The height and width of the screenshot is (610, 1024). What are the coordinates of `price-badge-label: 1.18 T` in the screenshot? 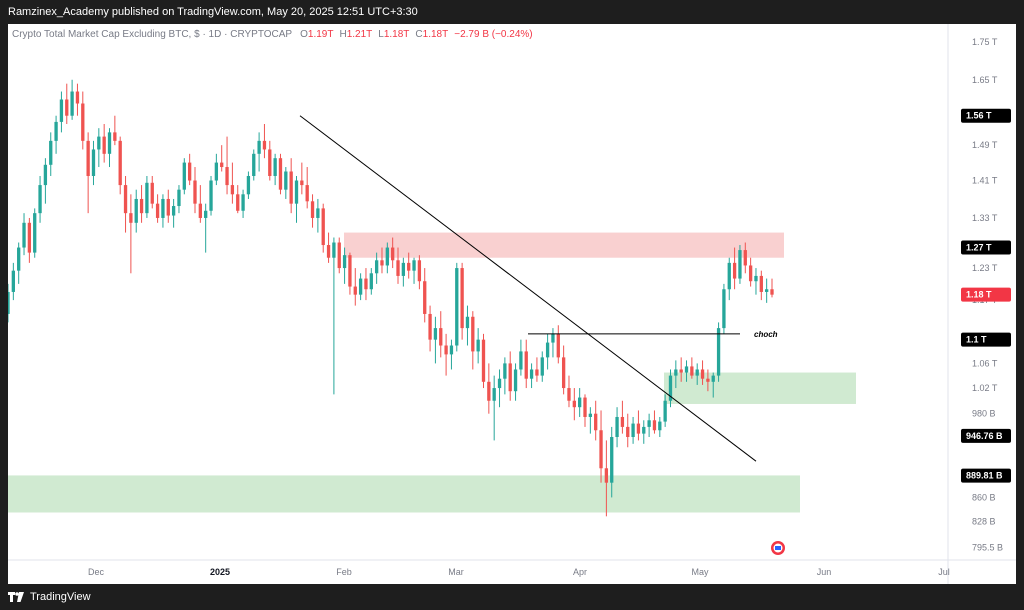 It's located at (979, 295).